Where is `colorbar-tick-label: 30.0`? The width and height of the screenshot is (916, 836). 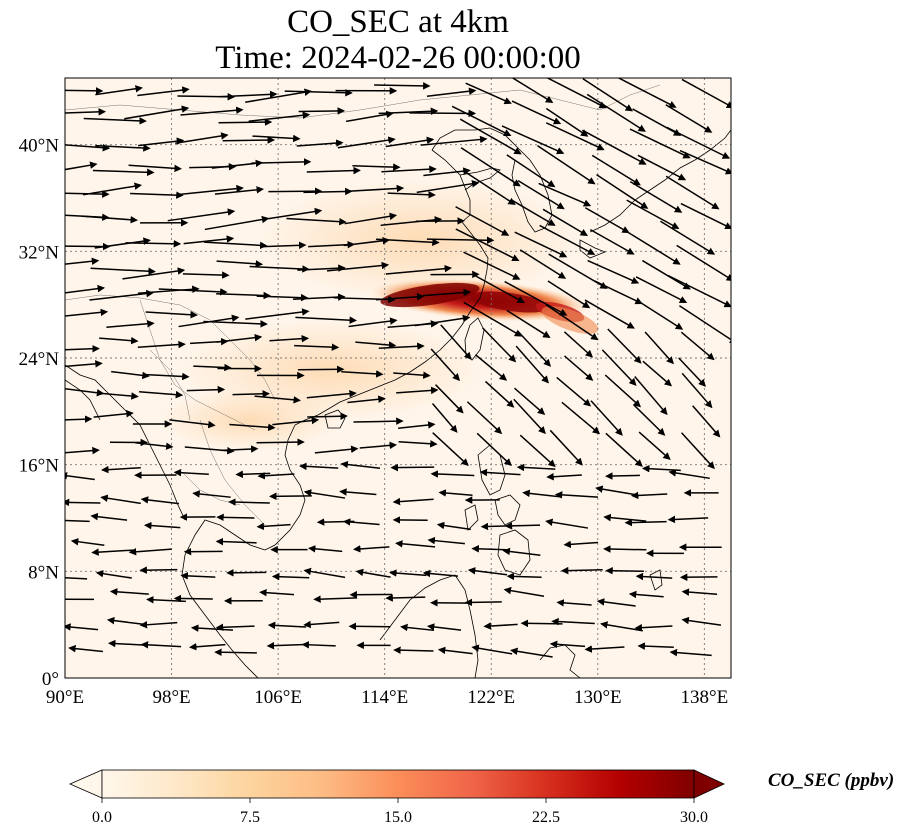
colorbar-tick-label: 30.0 is located at coordinates (694, 817).